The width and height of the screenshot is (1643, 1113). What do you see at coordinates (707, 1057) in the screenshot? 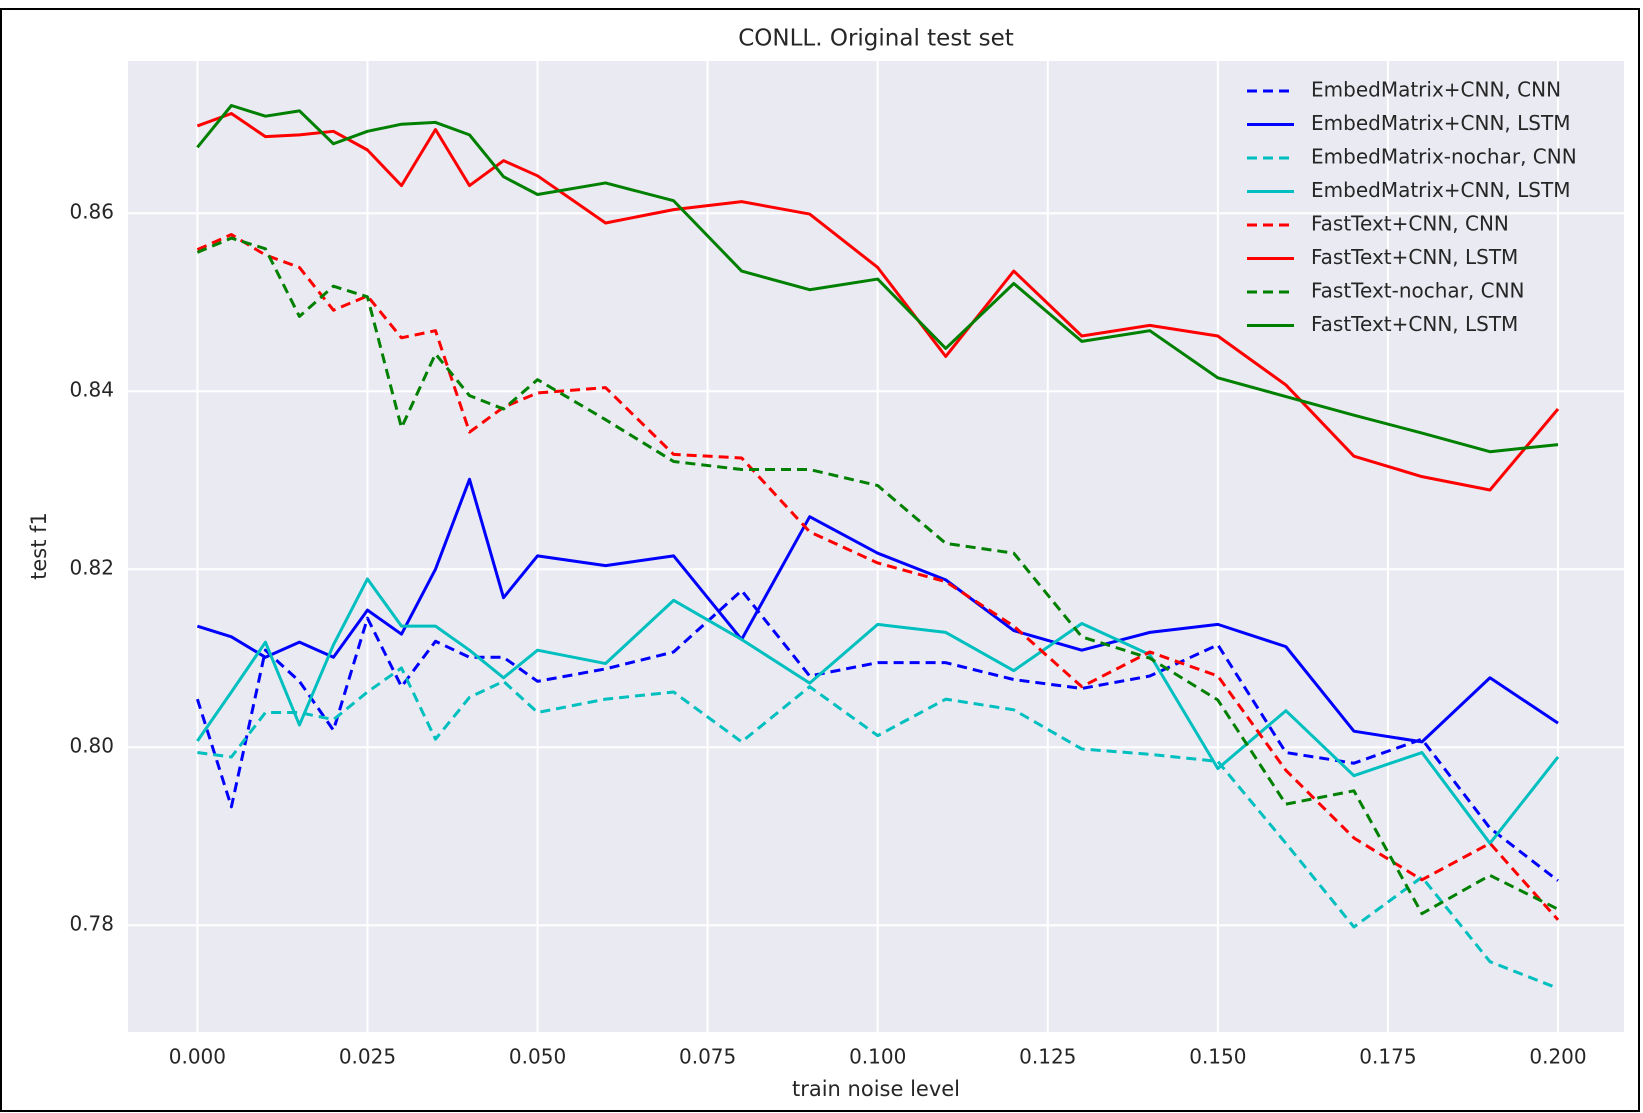
I see `x-tick-label: 0.075` at bounding box center [707, 1057].